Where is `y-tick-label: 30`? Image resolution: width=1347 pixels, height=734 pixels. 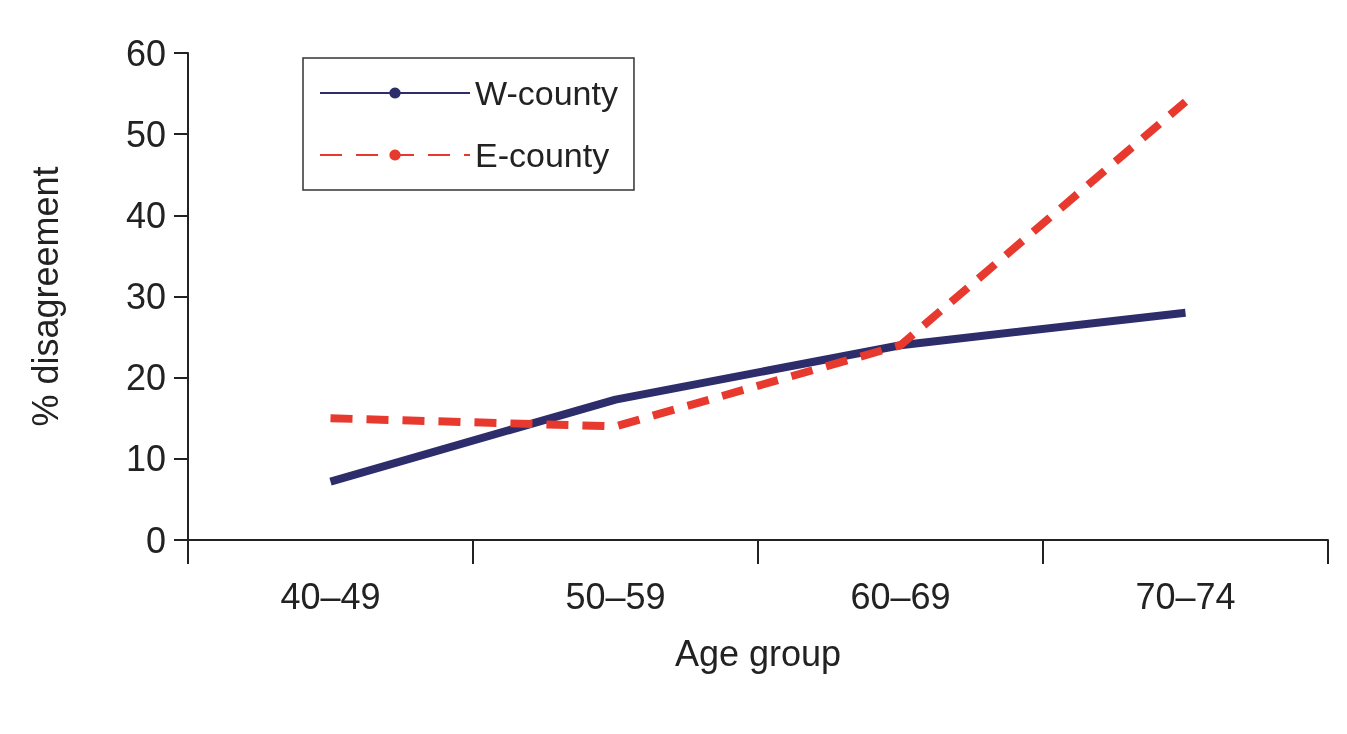
y-tick-label: 30 is located at coordinates (145, 296).